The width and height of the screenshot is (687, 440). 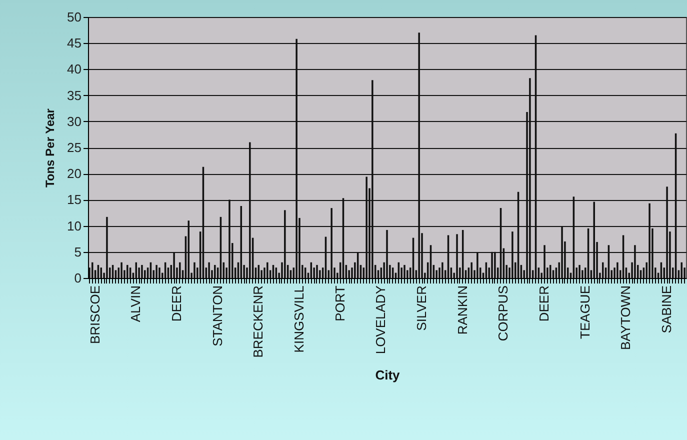 I want to click on x-tick-label: KINGSVILL, so click(x=298, y=319).